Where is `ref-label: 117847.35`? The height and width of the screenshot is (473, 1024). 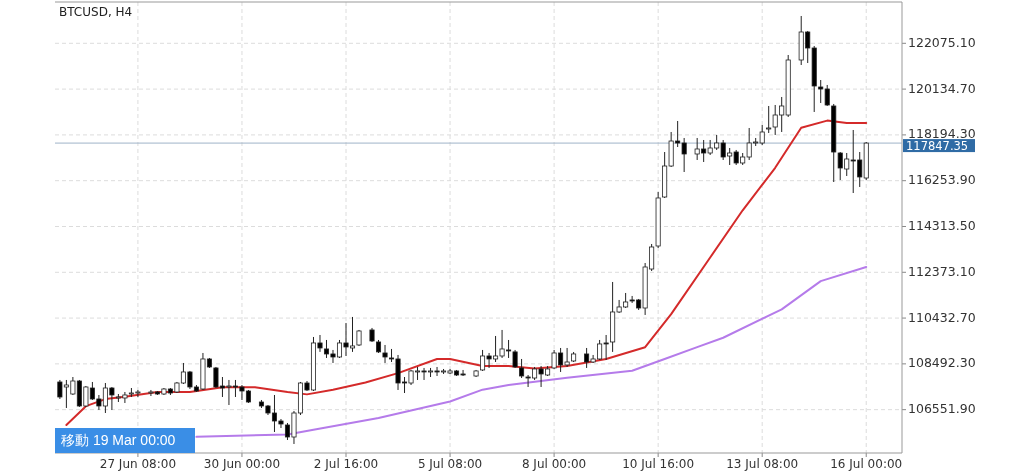 ref-label: 117847.35 is located at coordinates (939, 145).